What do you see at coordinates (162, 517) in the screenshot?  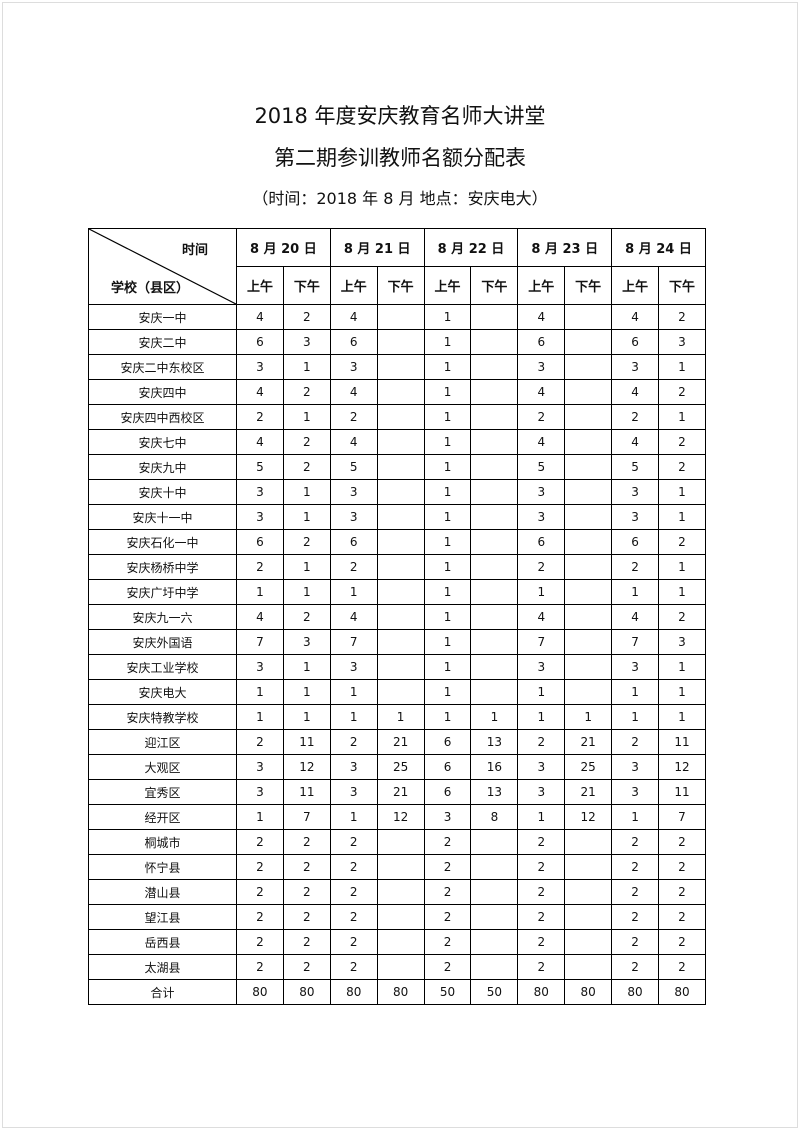 I see `school-name: 安庆十一中` at bounding box center [162, 517].